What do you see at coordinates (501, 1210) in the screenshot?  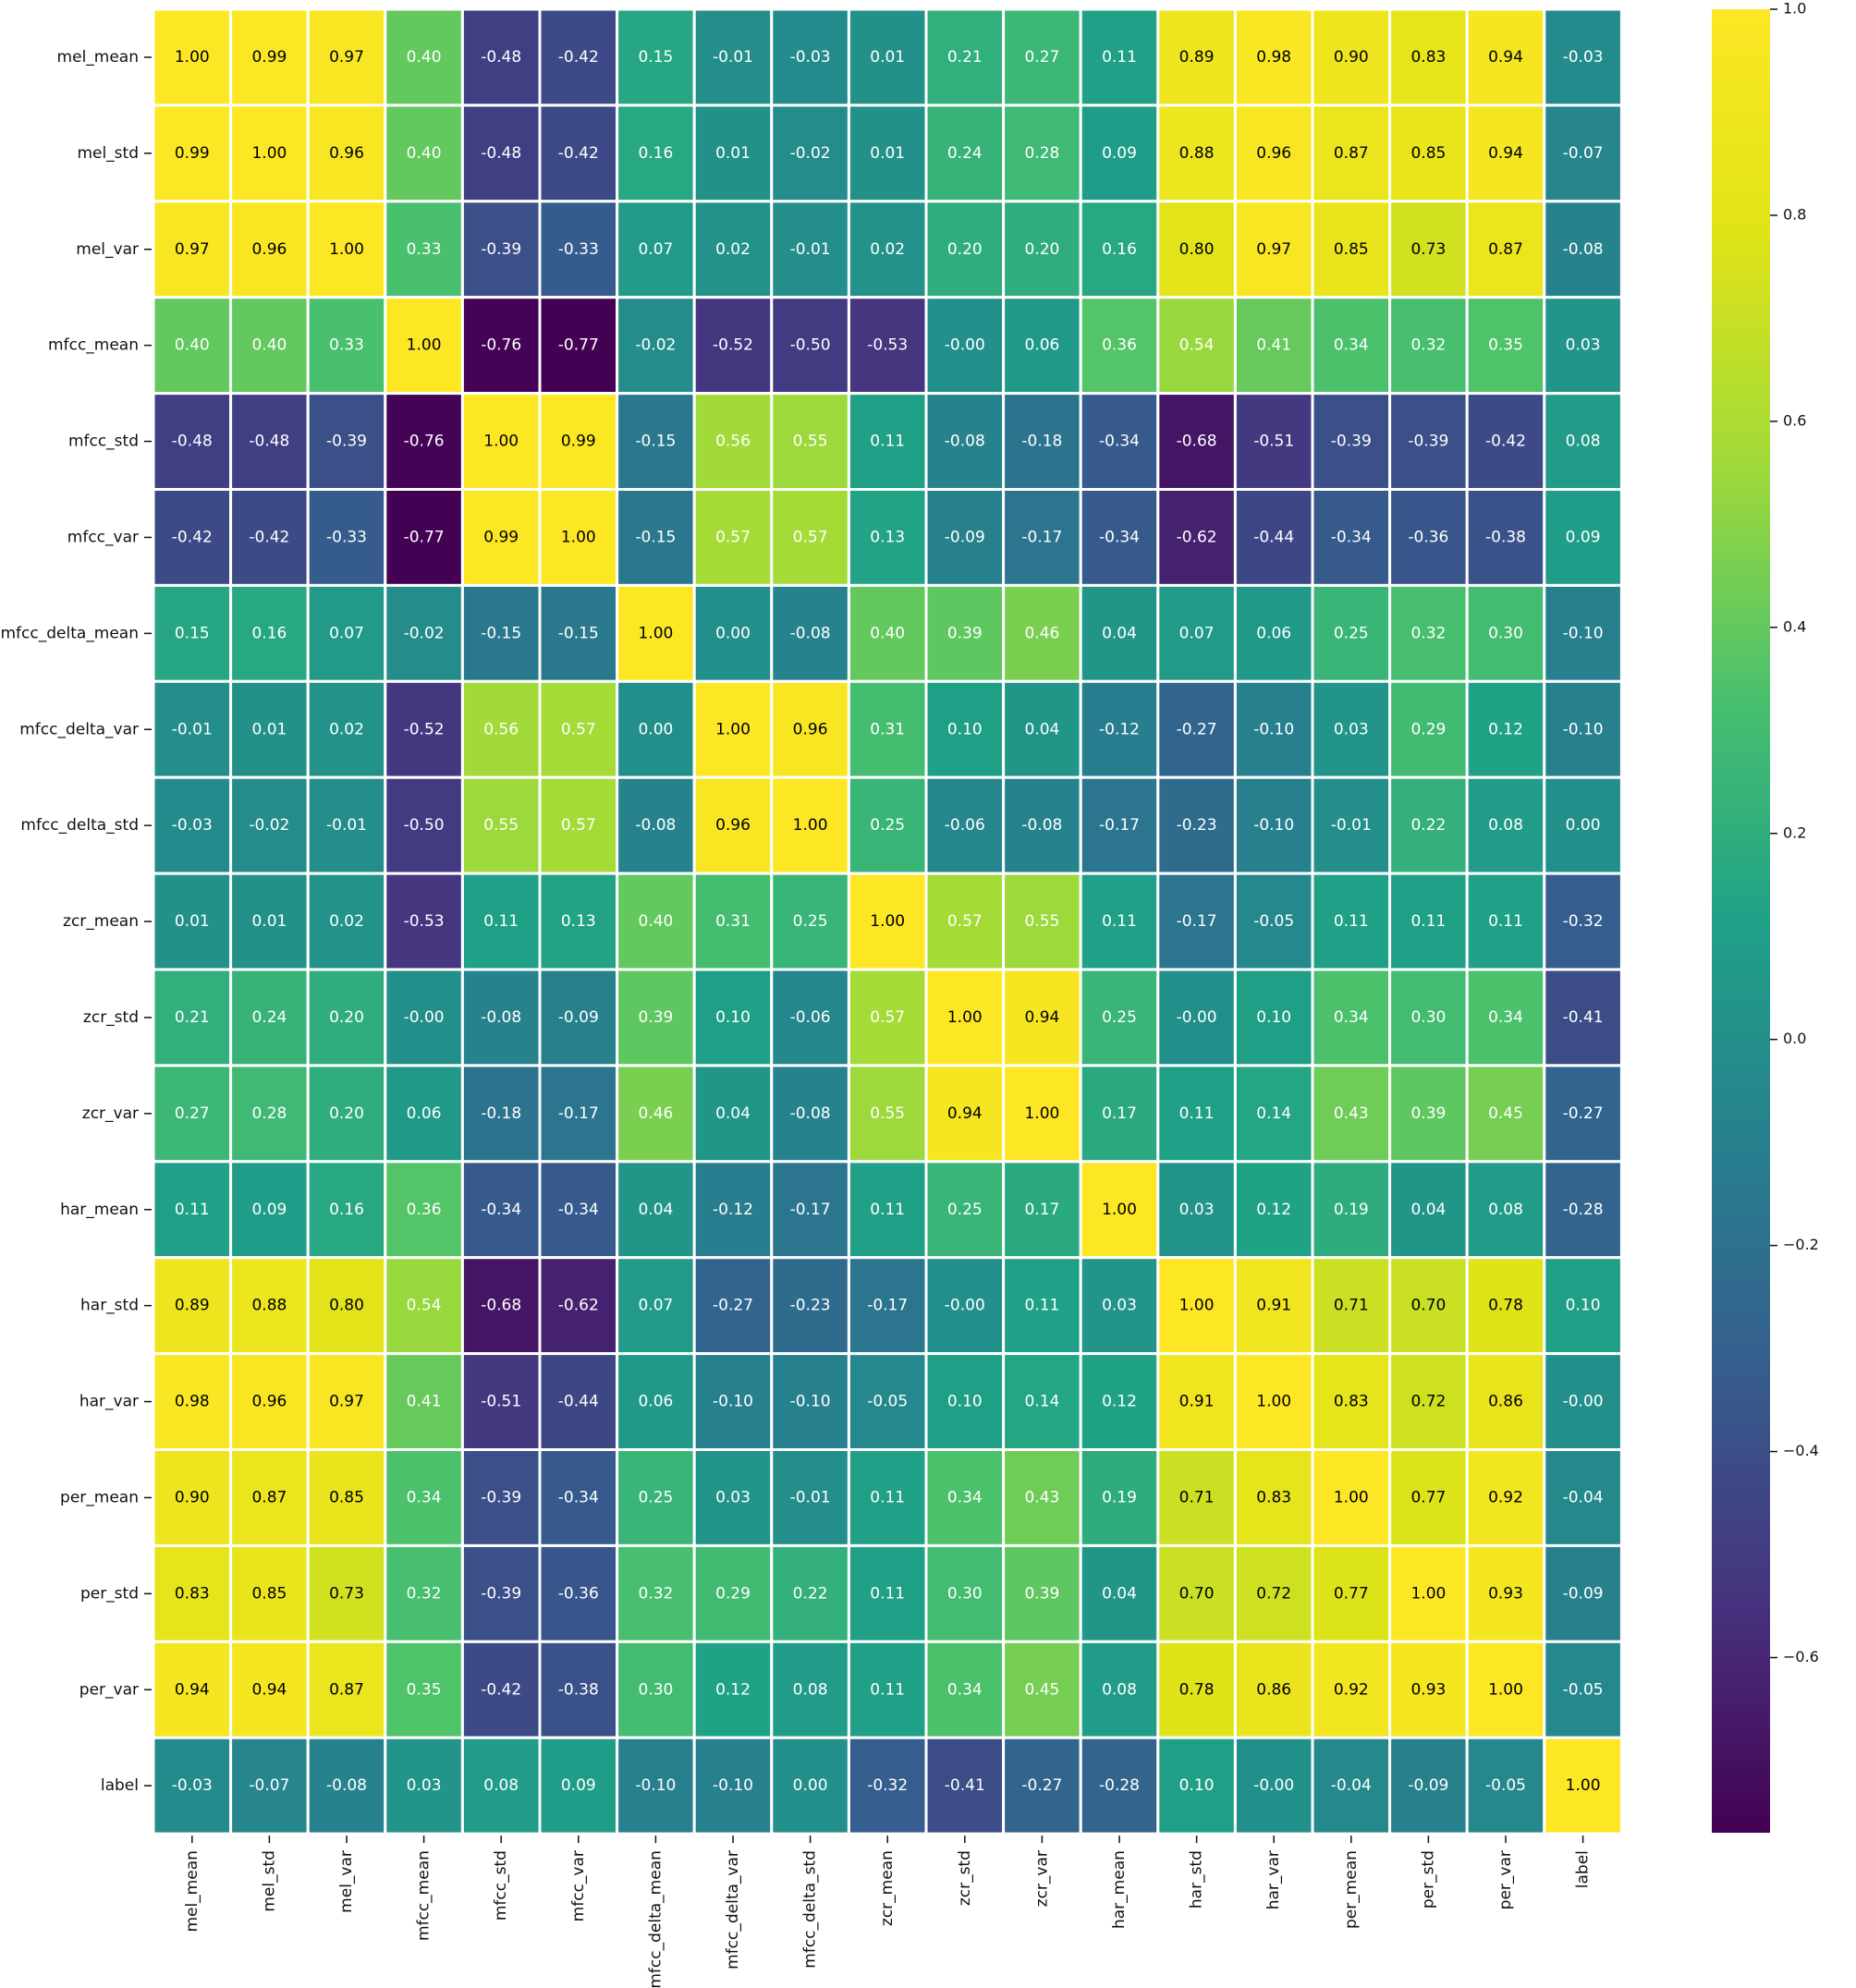 I see `heatmap-cell-label-r13-c5: -0.34` at bounding box center [501, 1210].